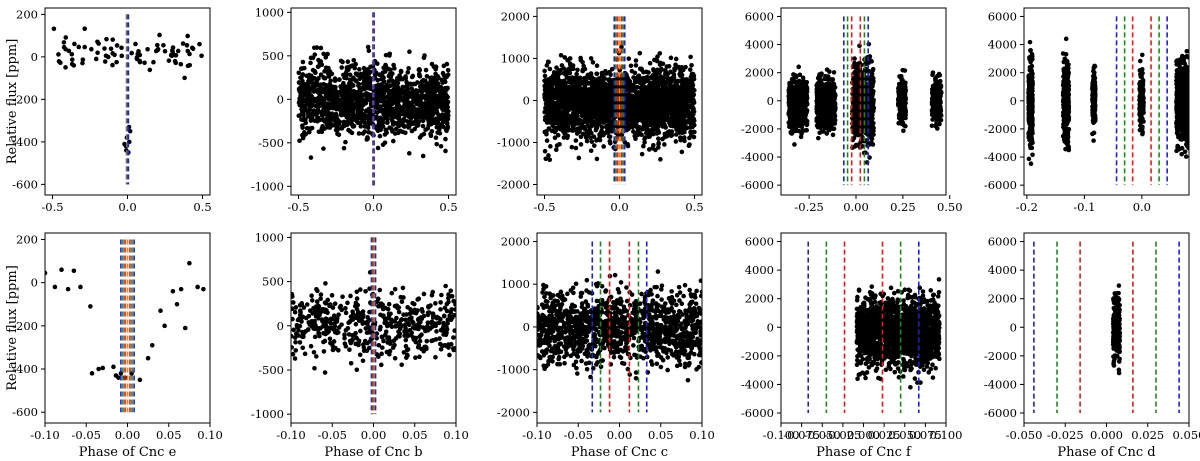 This screenshot has width=1200, height=461. Describe the element at coordinates (515, 16) in the screenshot. I see `y-tick-label: 2000` at that location.